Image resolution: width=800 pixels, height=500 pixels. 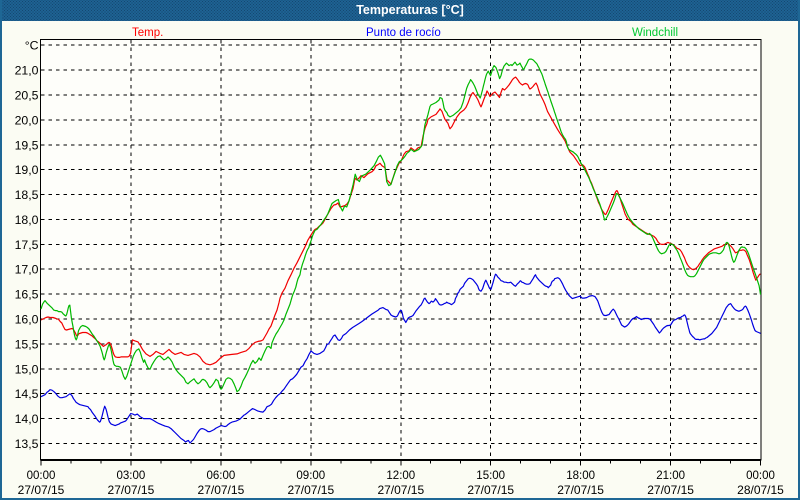 What do you see at coordinates (27, 394) in the screenshot?
I see `svg-text: 14,5` at bounding box center [27, 394].